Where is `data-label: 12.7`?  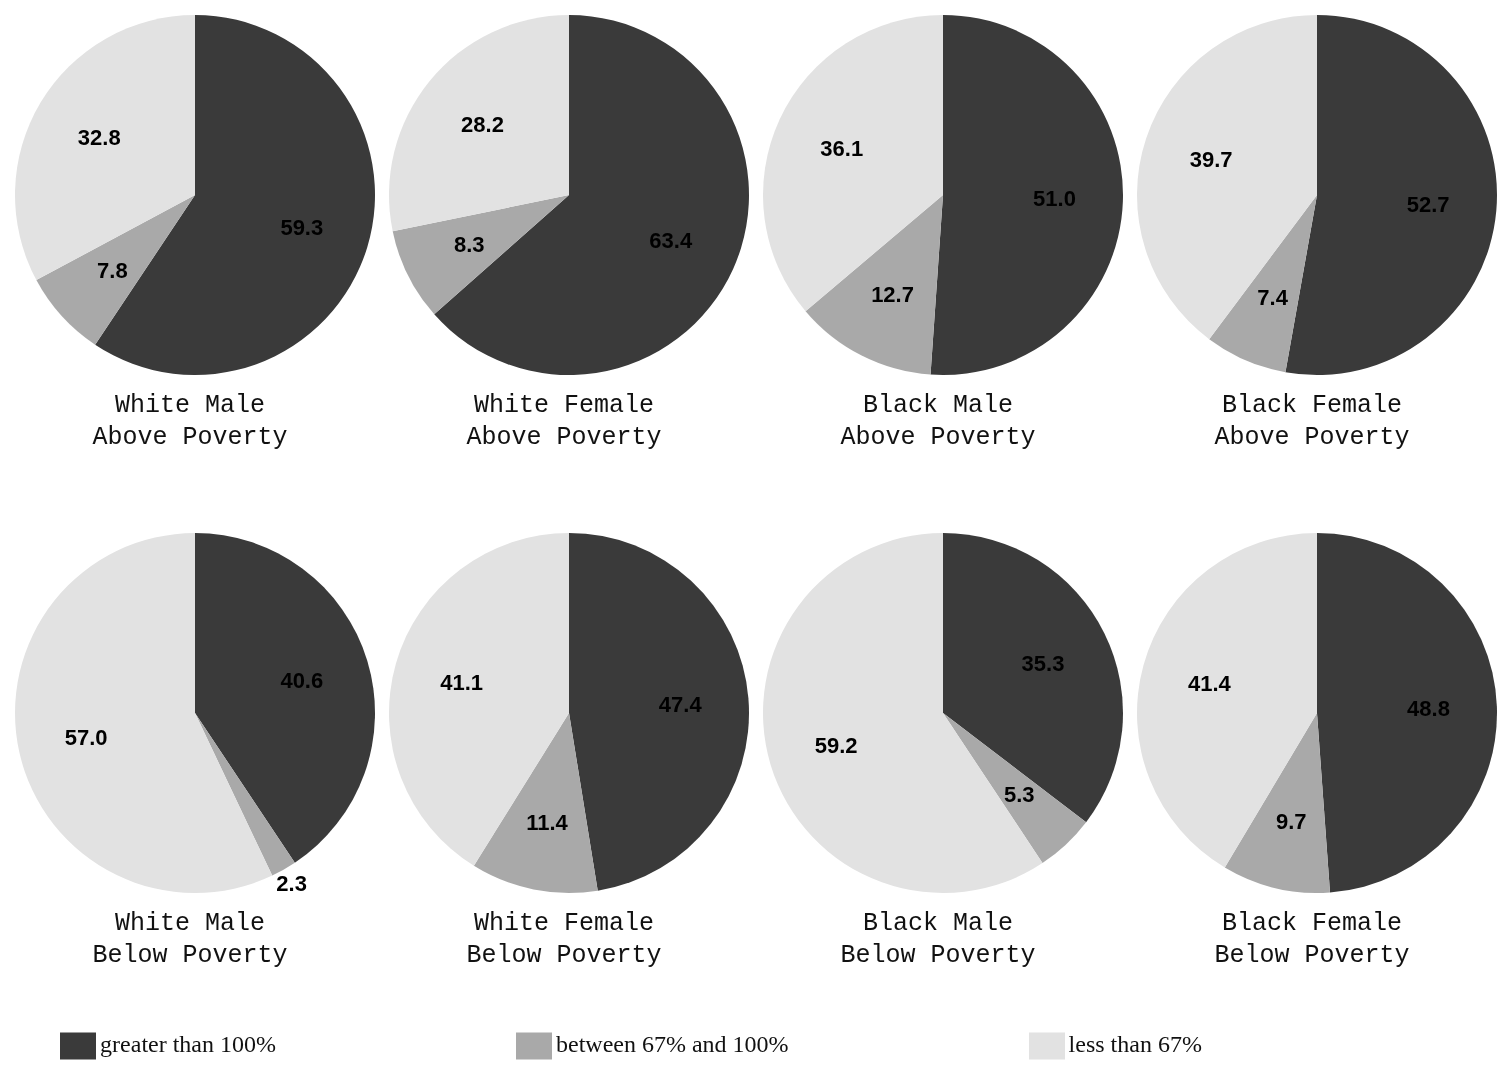
data-label: 12.7 is located at coordinates (892, 295).